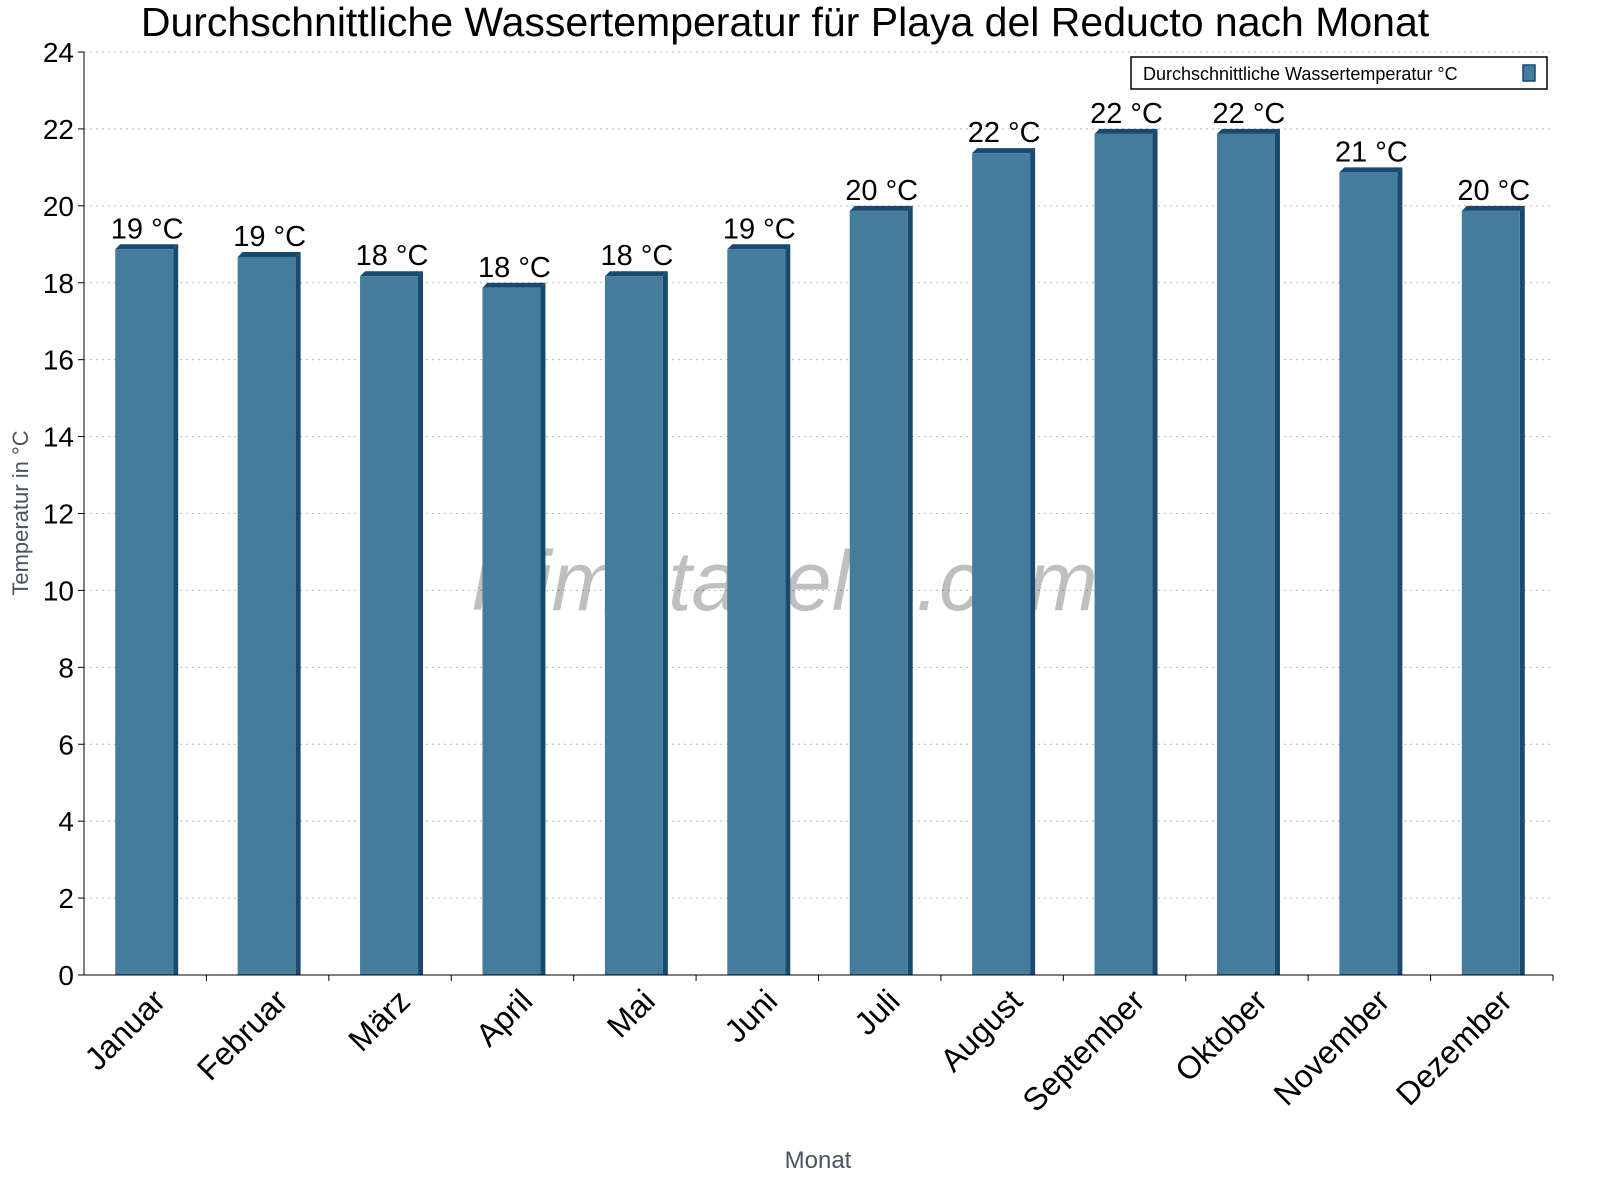 The image size is (1600, 1200). I want to click on x-tick-label: Dezember, so click(1454, 1047).